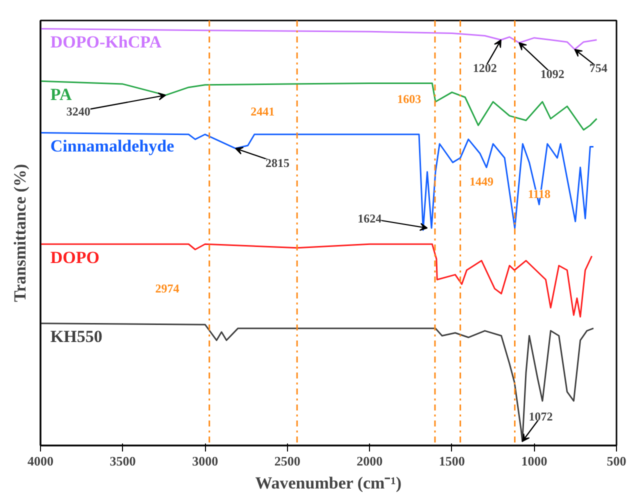 This screenshot has width=630, height=497. What do you see at coordinates (112, 146) in the screenshot?
I see `series-label: Cinnamaldehyde` at bounding box center [112, 146].